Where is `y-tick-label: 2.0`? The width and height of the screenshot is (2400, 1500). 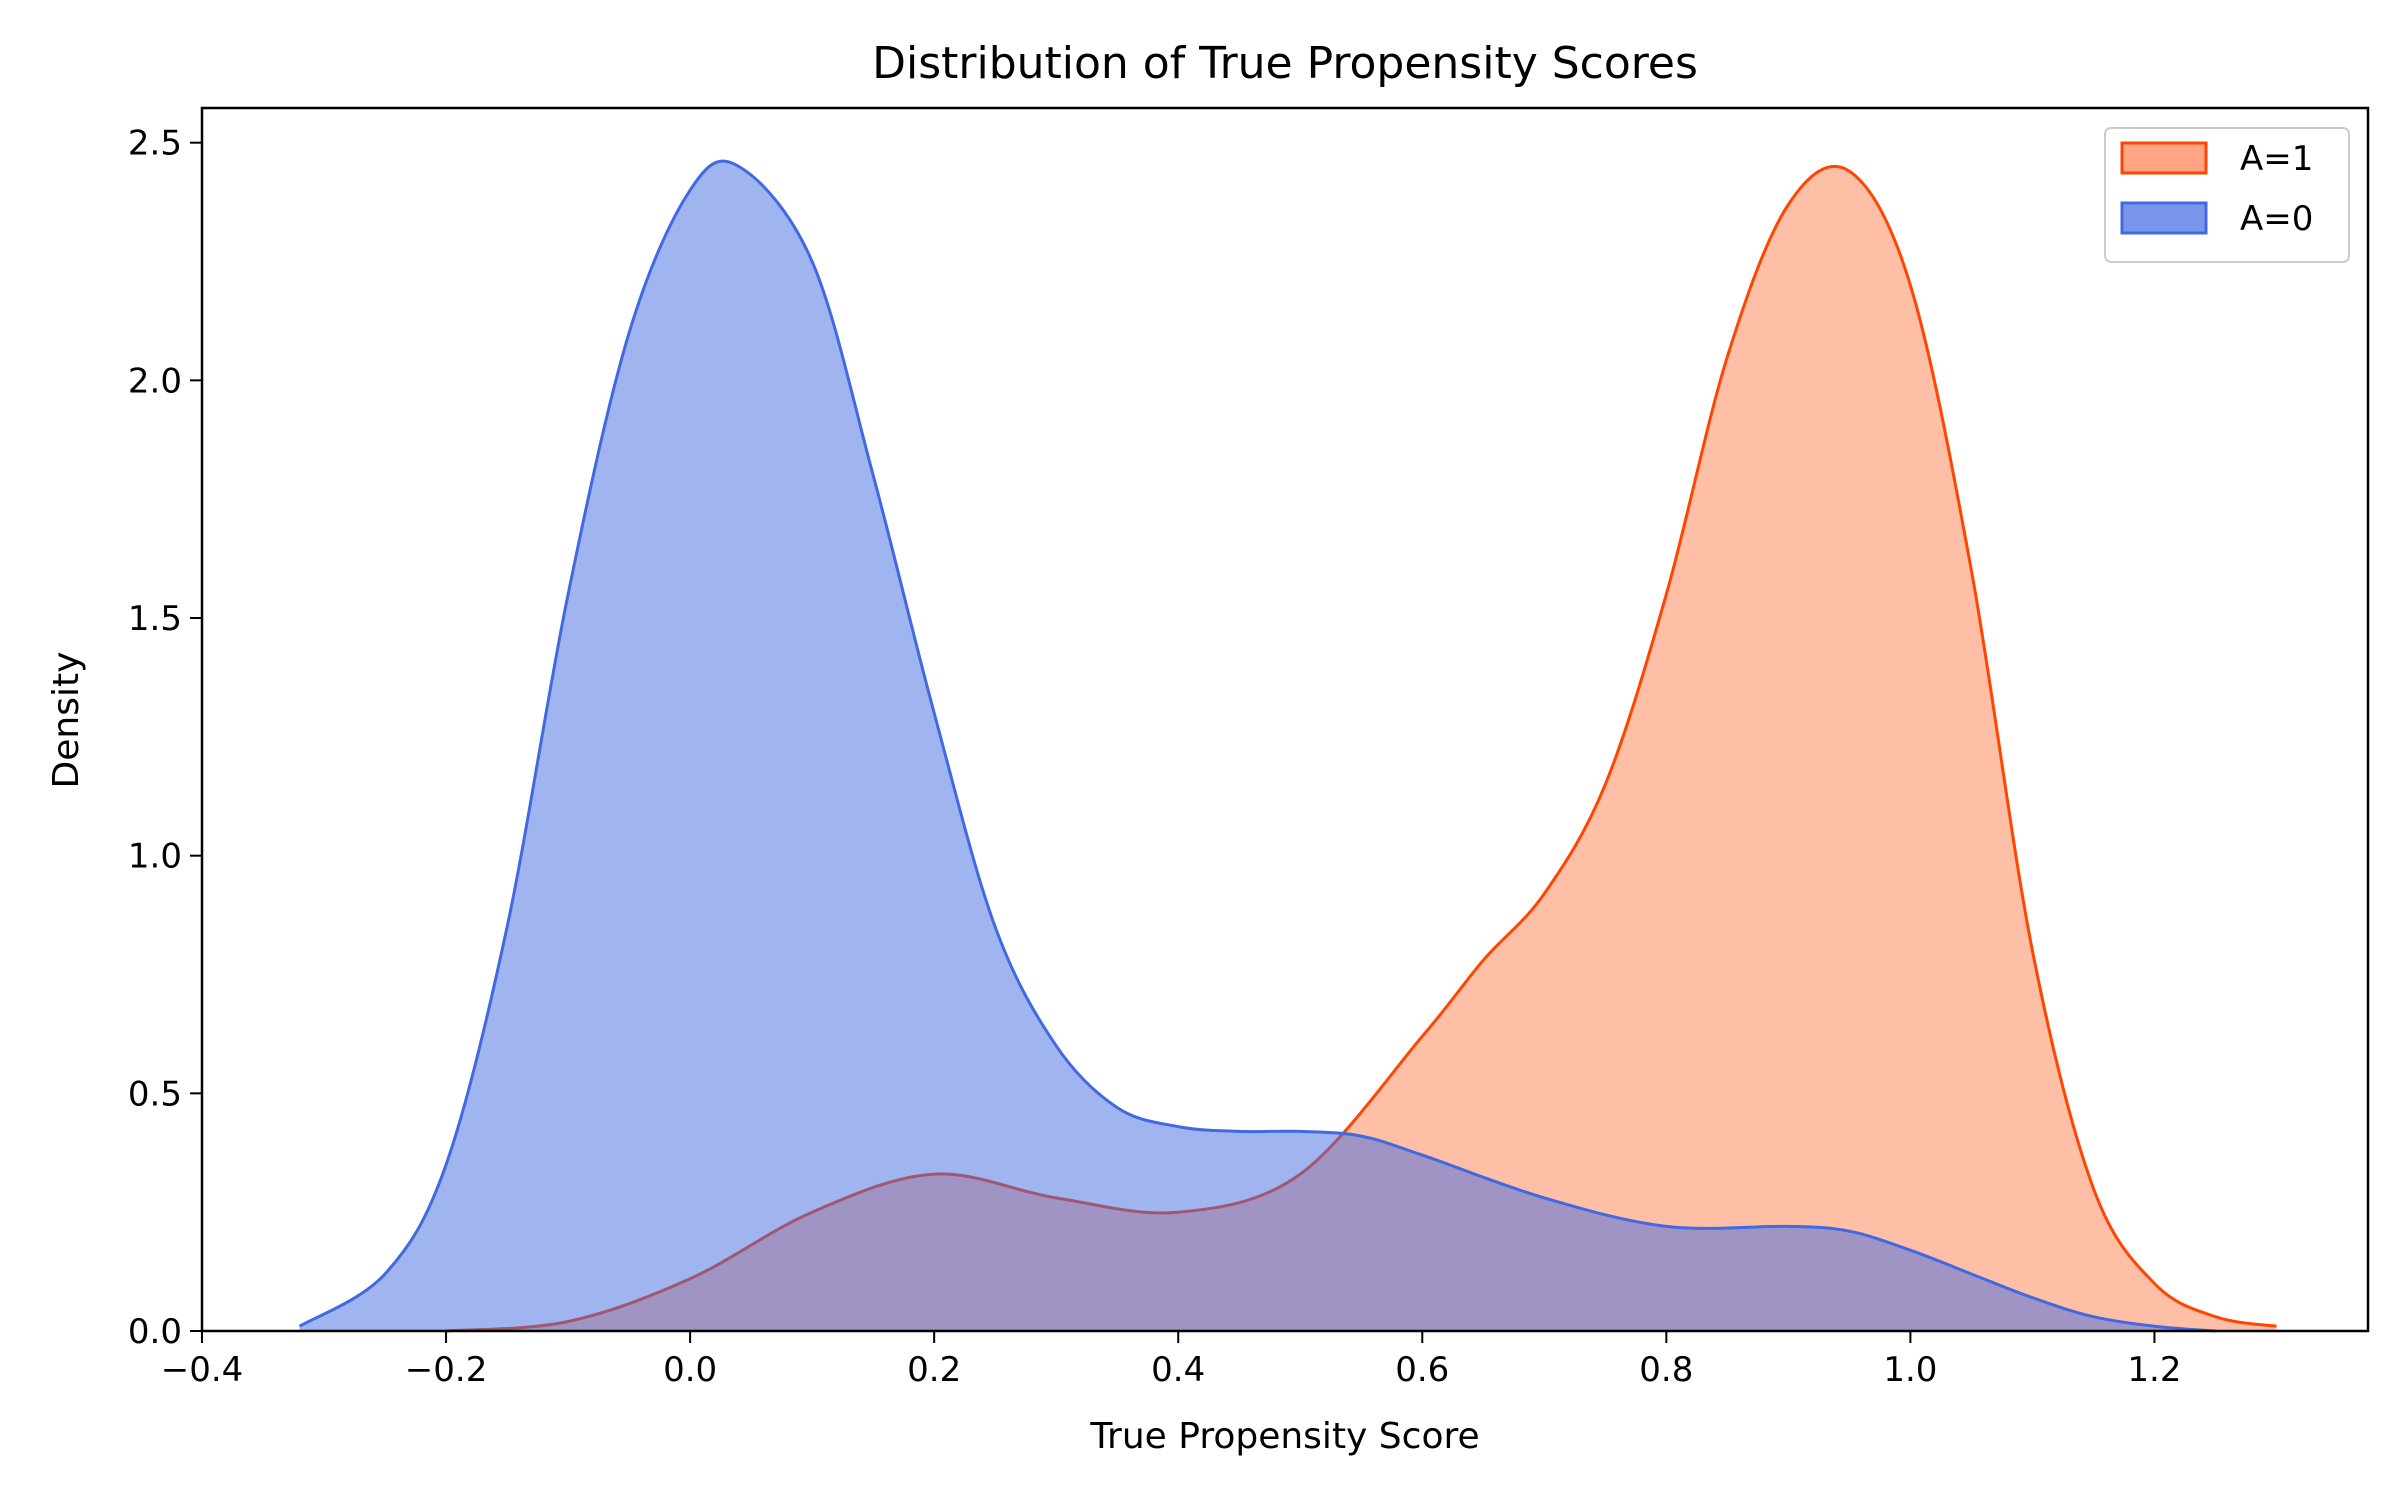
y-tick-label: 2.0 is located at coordinates (155, 381).